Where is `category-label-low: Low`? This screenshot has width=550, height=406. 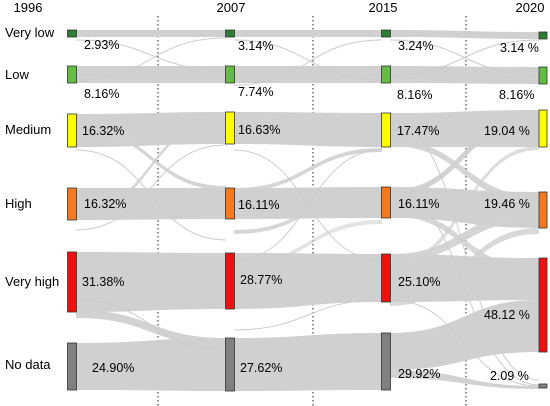 category-label-low: Low is located at coordinates (17, 74).